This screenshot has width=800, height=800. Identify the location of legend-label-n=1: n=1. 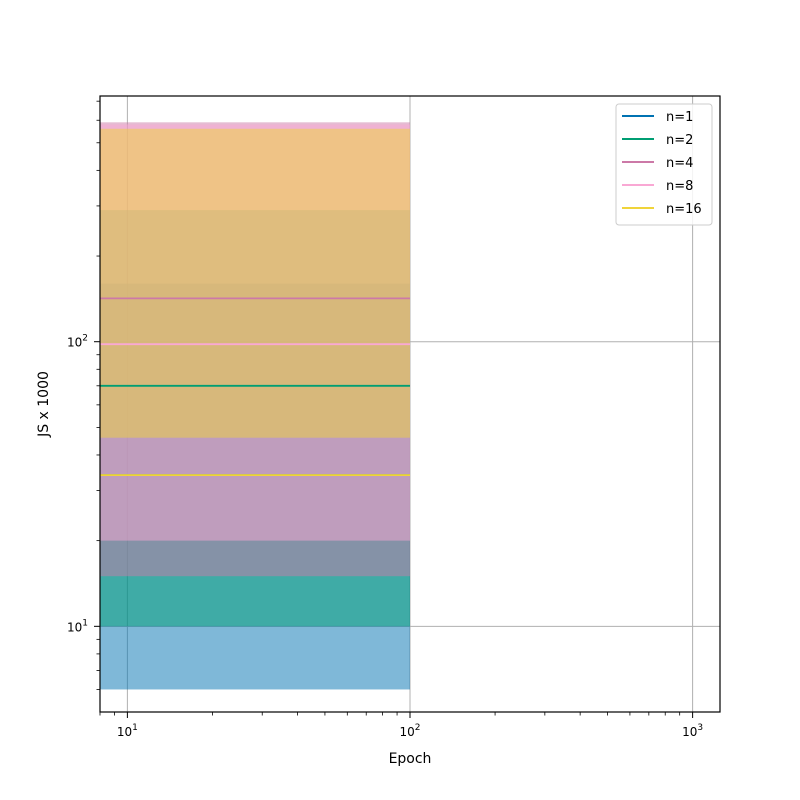
(679, 117).